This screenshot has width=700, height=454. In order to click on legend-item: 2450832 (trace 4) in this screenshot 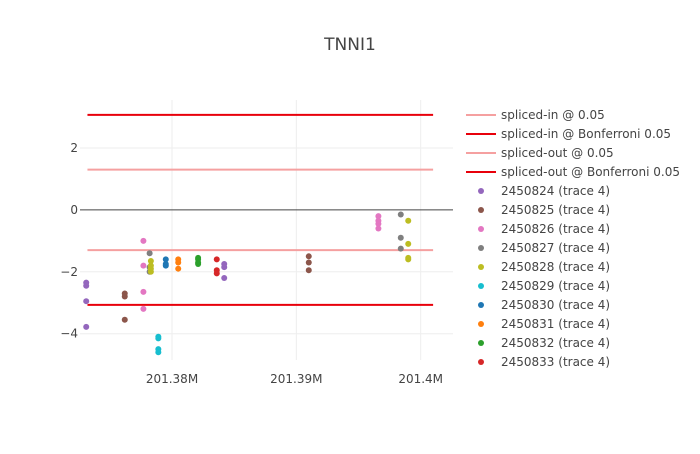, I will do `click(544, 343)`.